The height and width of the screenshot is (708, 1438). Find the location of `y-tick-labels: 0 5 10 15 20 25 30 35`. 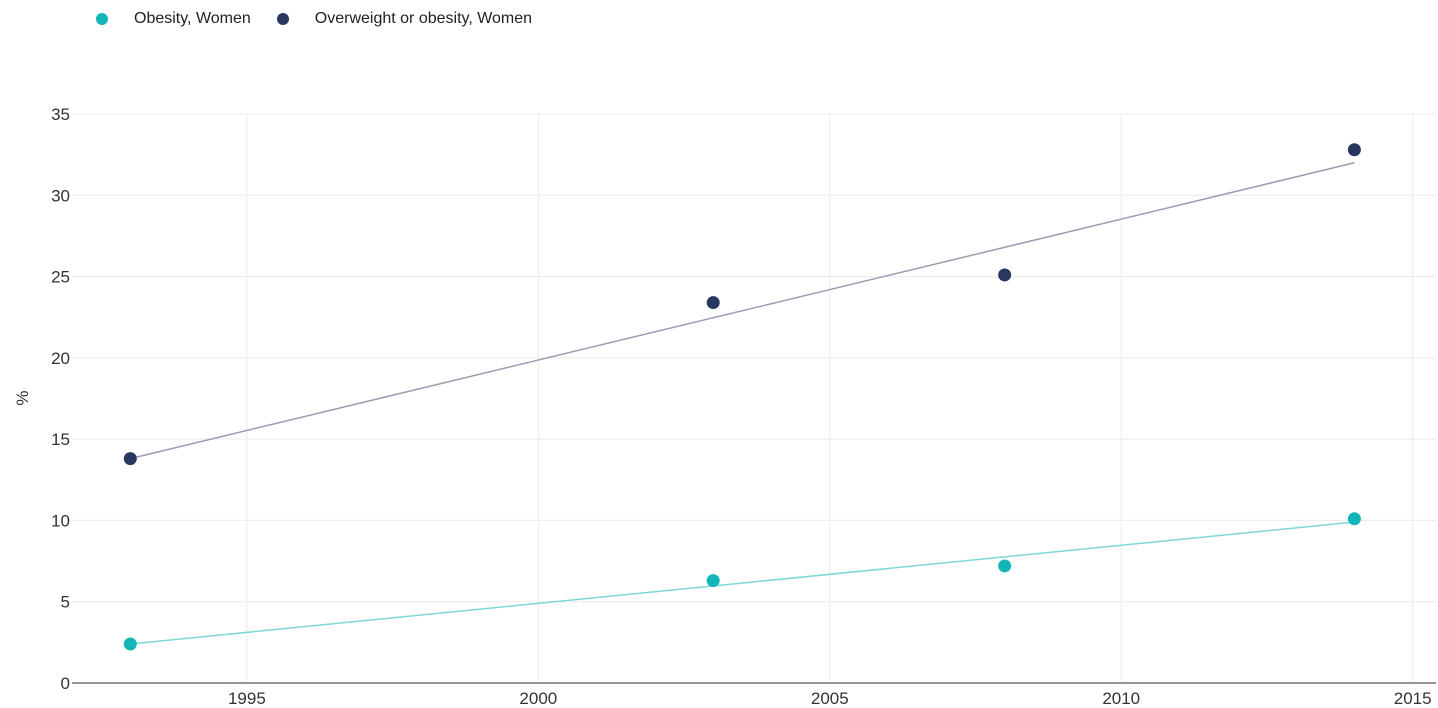

y-tick-labels: 0 5 10 15 20 25 30 35 is located at coordinates (60, 399).